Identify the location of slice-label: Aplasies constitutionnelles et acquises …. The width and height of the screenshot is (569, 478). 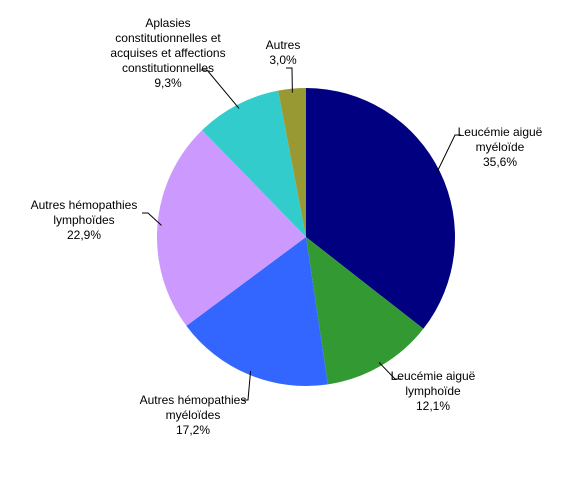
(168, 53).